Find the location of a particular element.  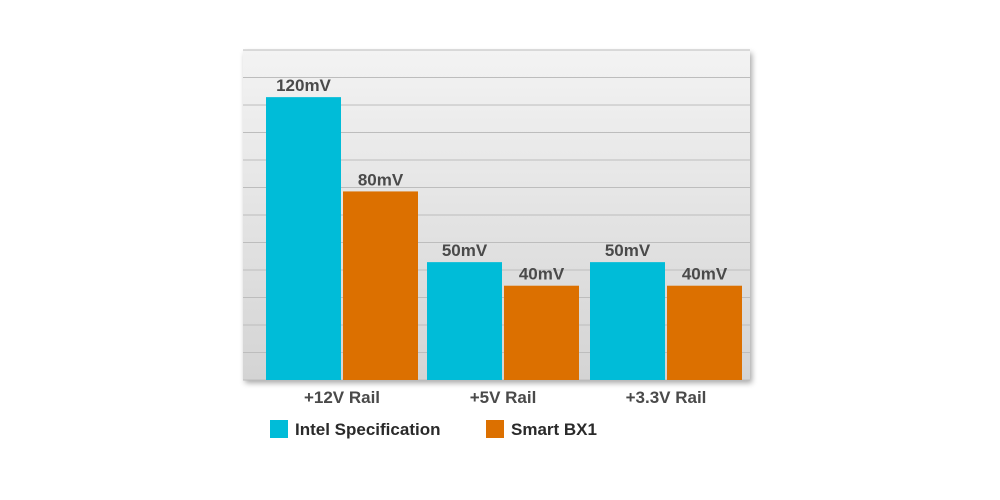

x-tick-label: +3.3V Rail is located at coordinates (666, 397).